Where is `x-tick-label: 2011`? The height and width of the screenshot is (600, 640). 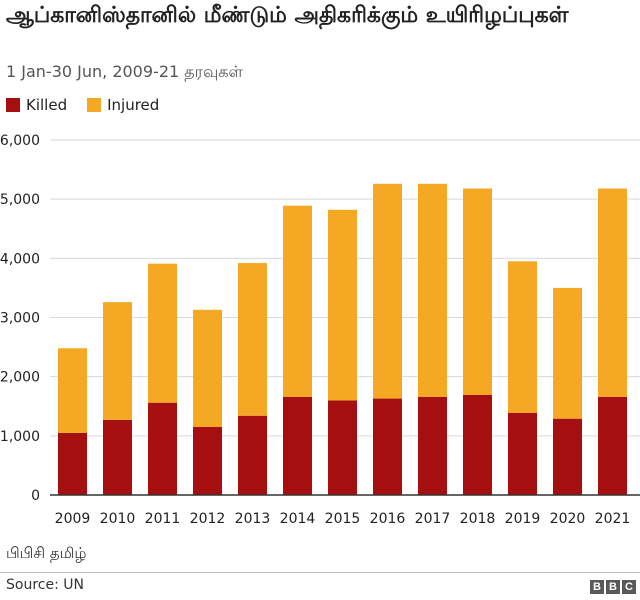 x-tick-label: 2011 is located at coordinates (163, 519).